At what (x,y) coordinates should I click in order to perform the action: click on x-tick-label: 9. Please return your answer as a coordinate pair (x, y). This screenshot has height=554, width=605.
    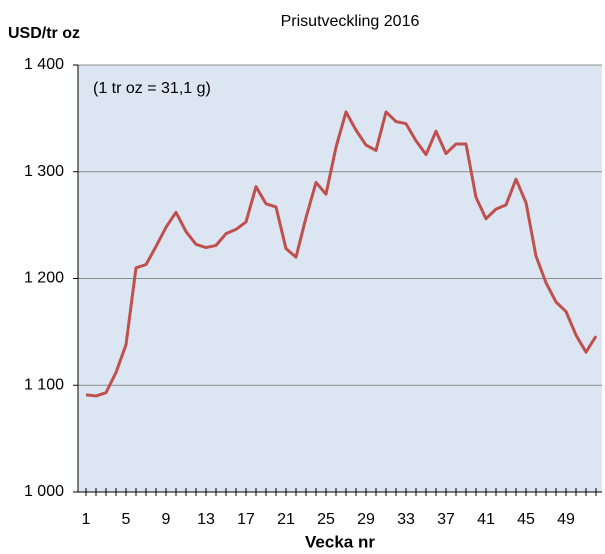
    Looking at the image, I should click on (166, 519).